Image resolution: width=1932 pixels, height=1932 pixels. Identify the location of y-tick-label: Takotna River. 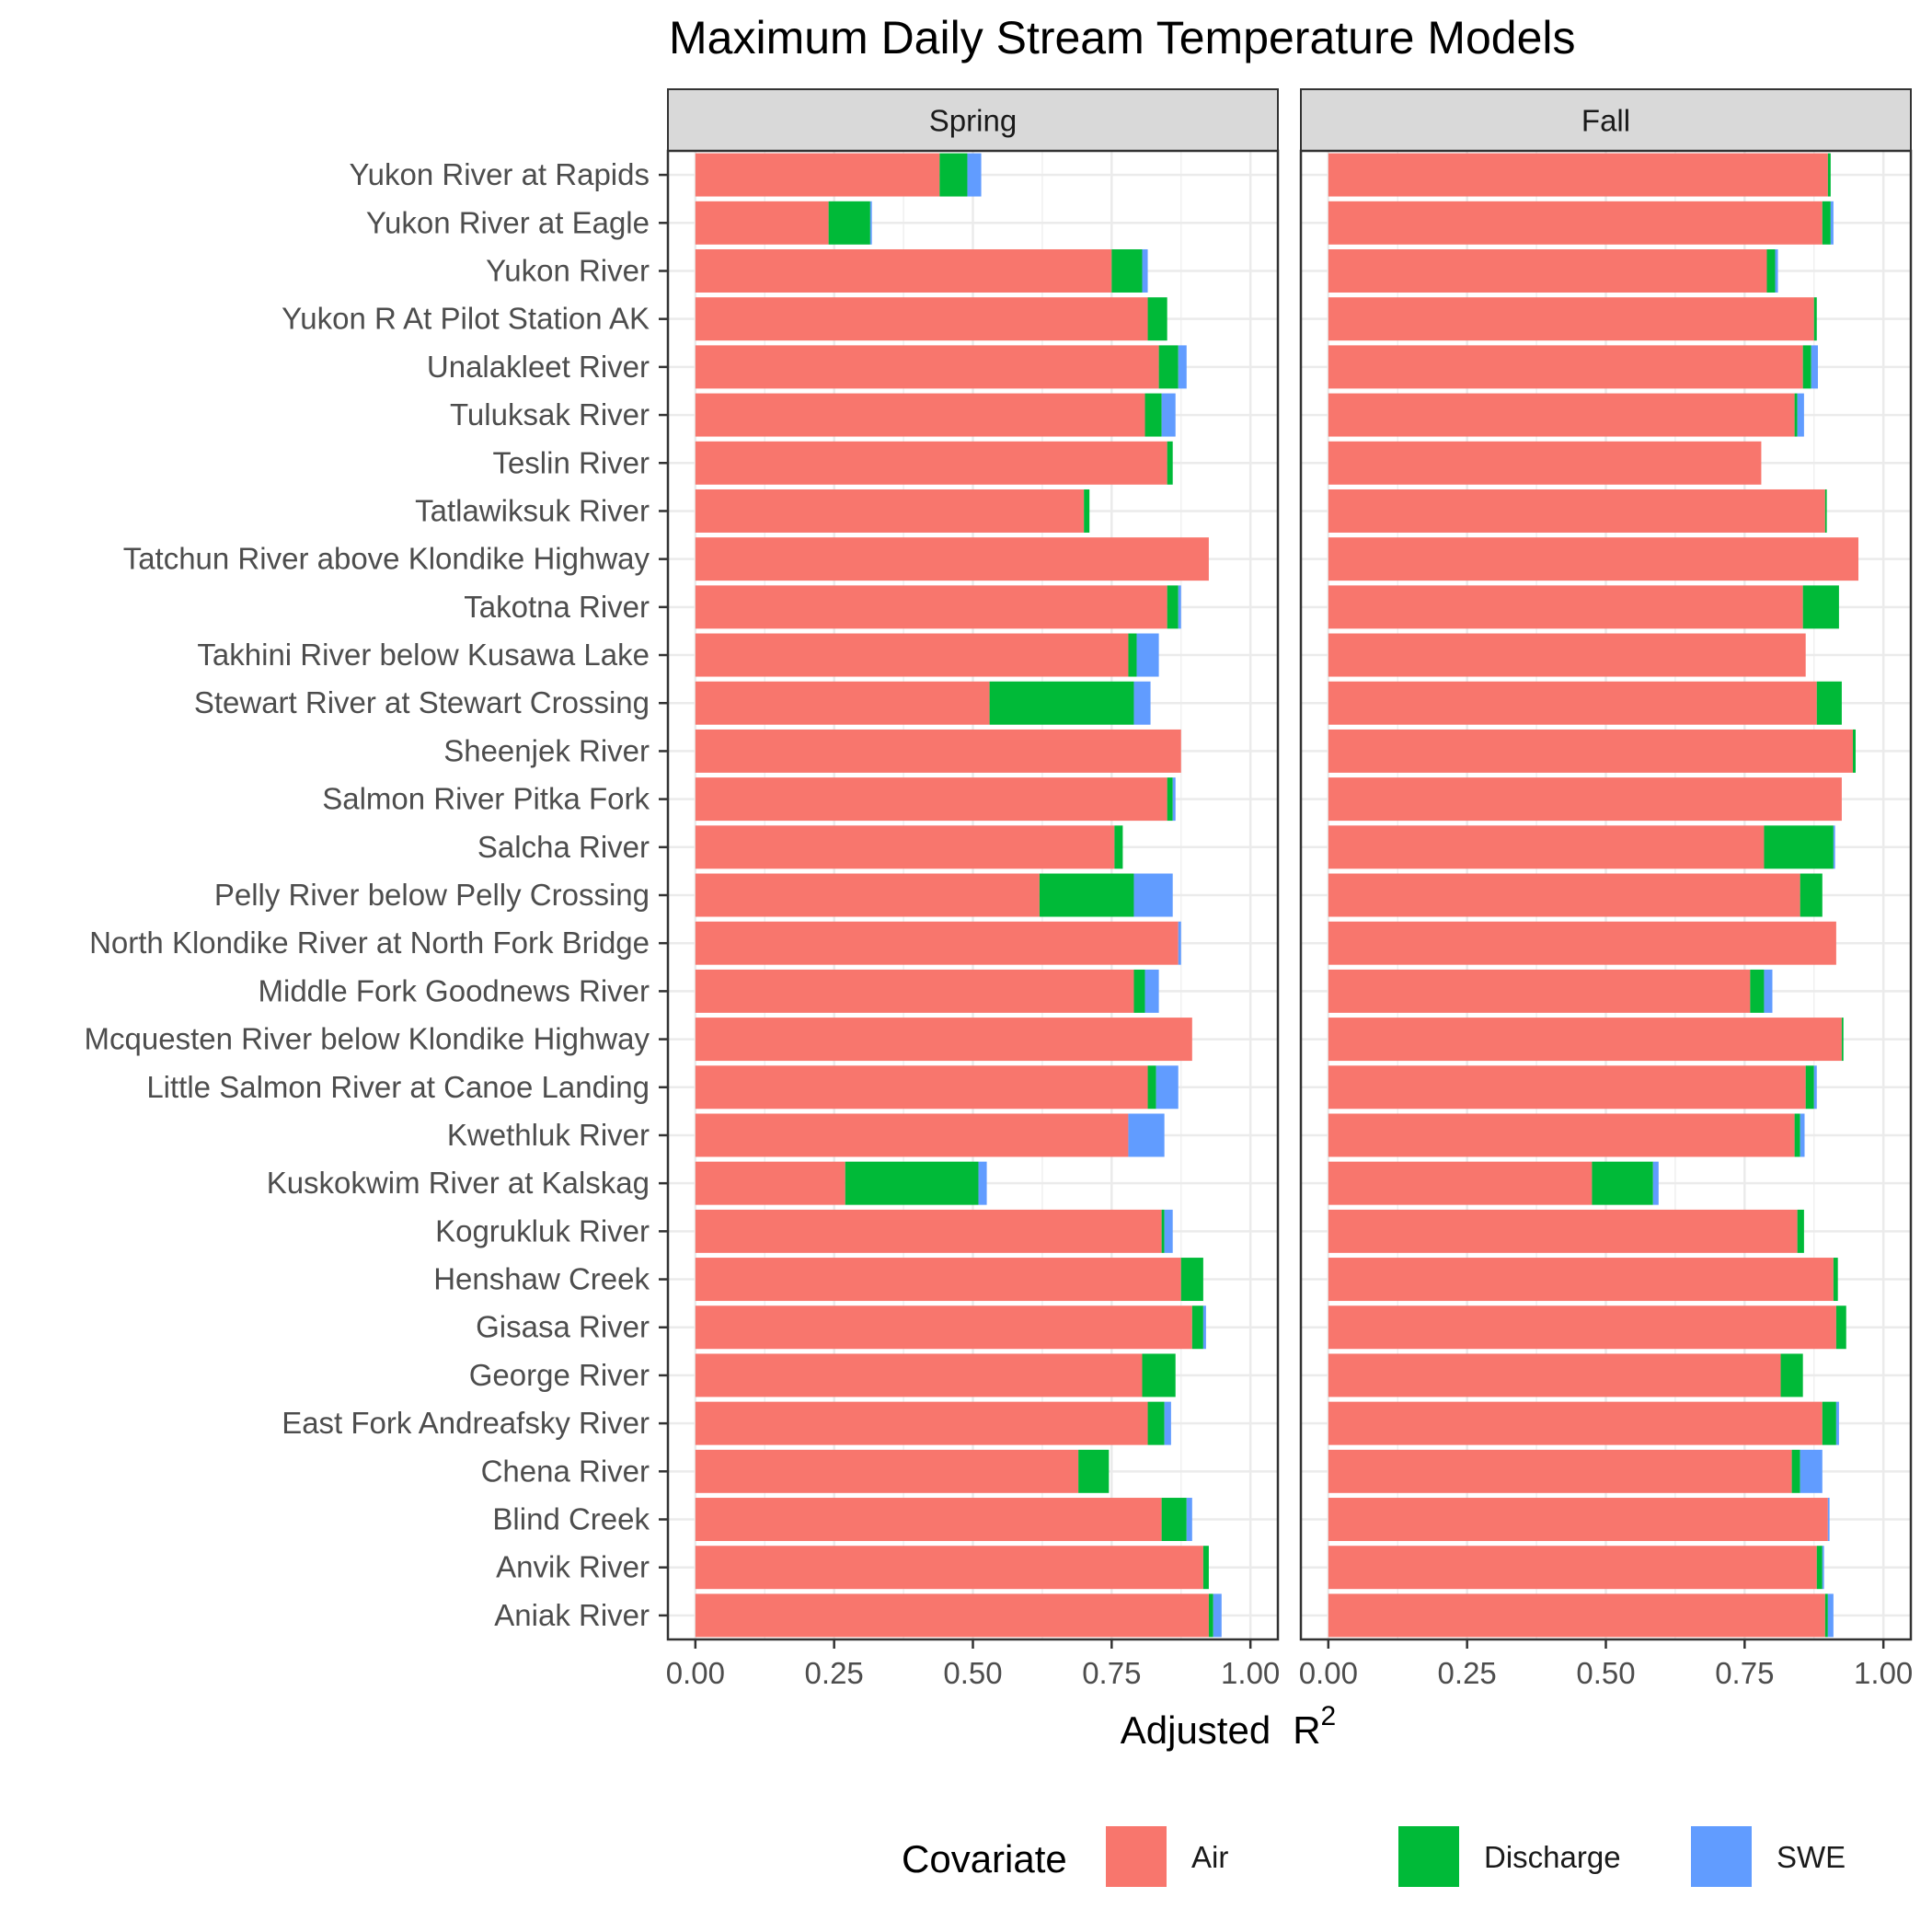
(557, 607).